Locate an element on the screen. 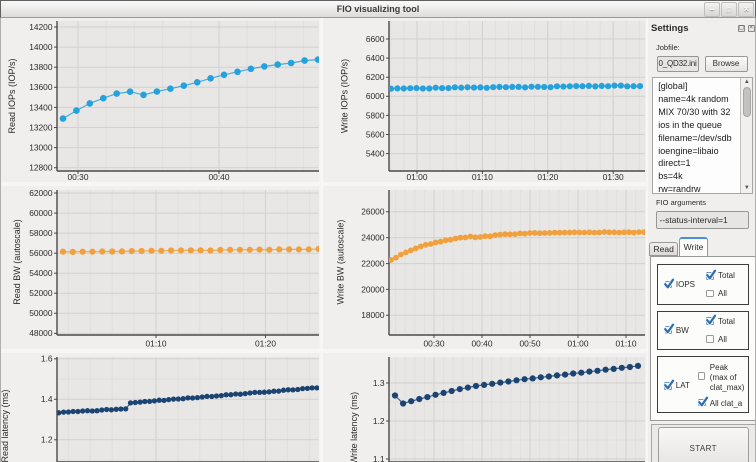 The height and width of the screenshot is (462, 756). svg-text: 60000 is located at coordinates (41, 213).